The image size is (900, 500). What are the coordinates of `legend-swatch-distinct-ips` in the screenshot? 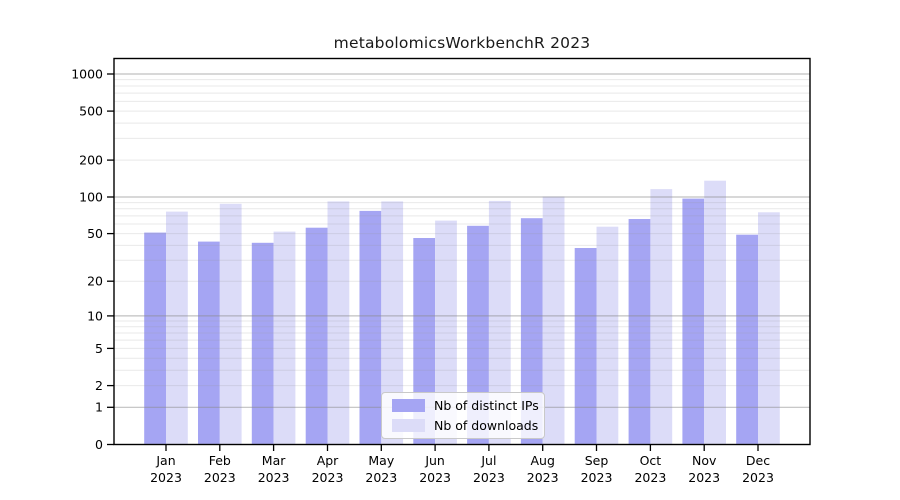 It's located at (408, 405).